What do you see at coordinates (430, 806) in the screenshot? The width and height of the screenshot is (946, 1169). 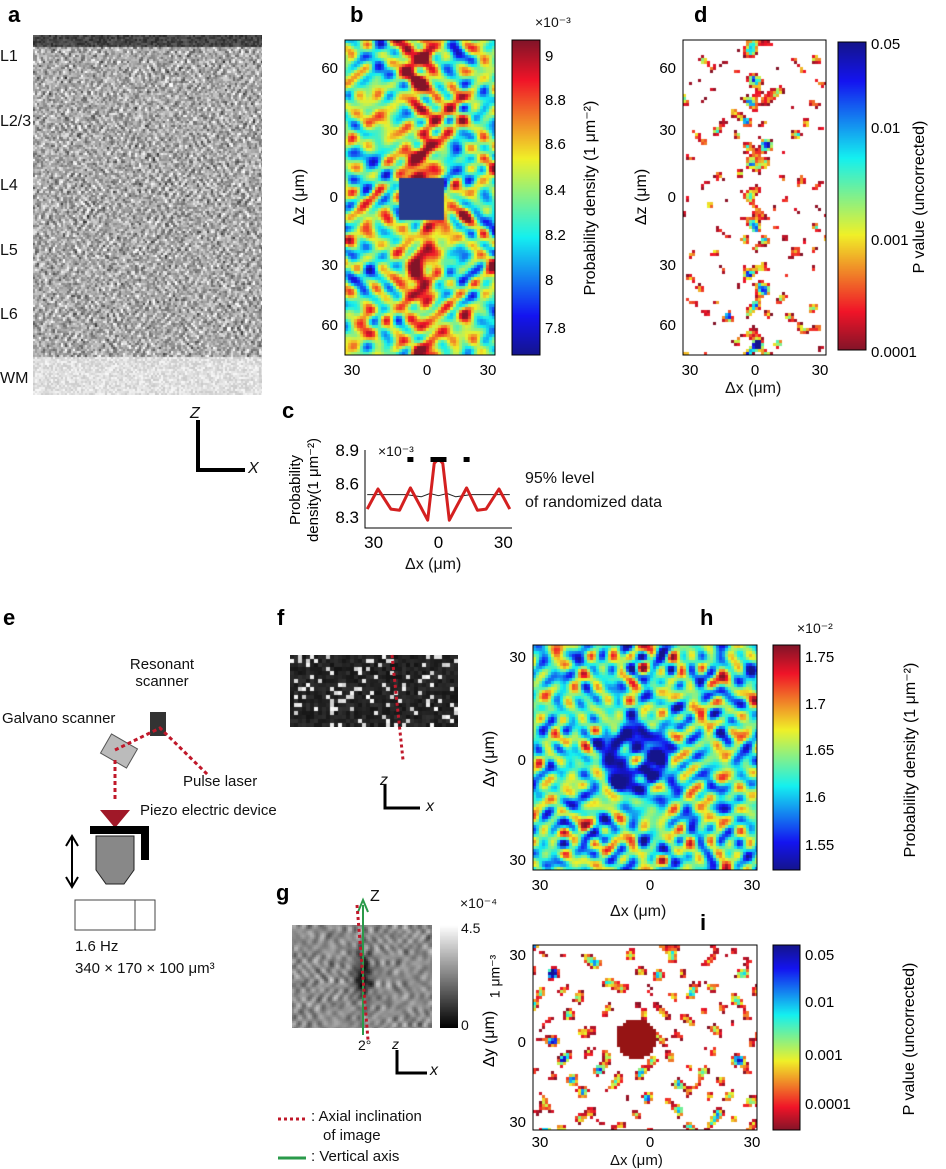 I see `axis-x-f: x` at bounding box center [430, 806].